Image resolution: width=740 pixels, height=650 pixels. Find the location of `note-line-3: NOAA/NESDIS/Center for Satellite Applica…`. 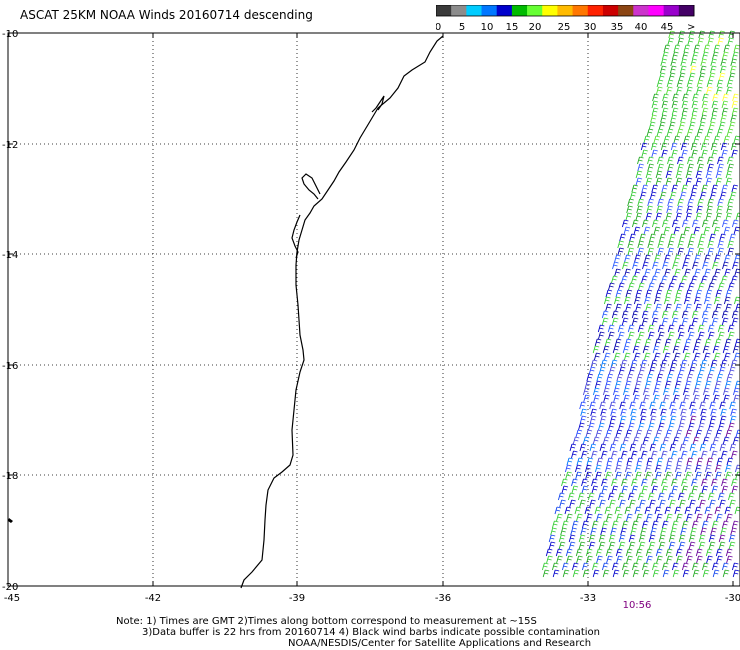

note-line-3: NOAA/NESDIS/Center for Satellite Applica… is located at coordinates (440, 643).